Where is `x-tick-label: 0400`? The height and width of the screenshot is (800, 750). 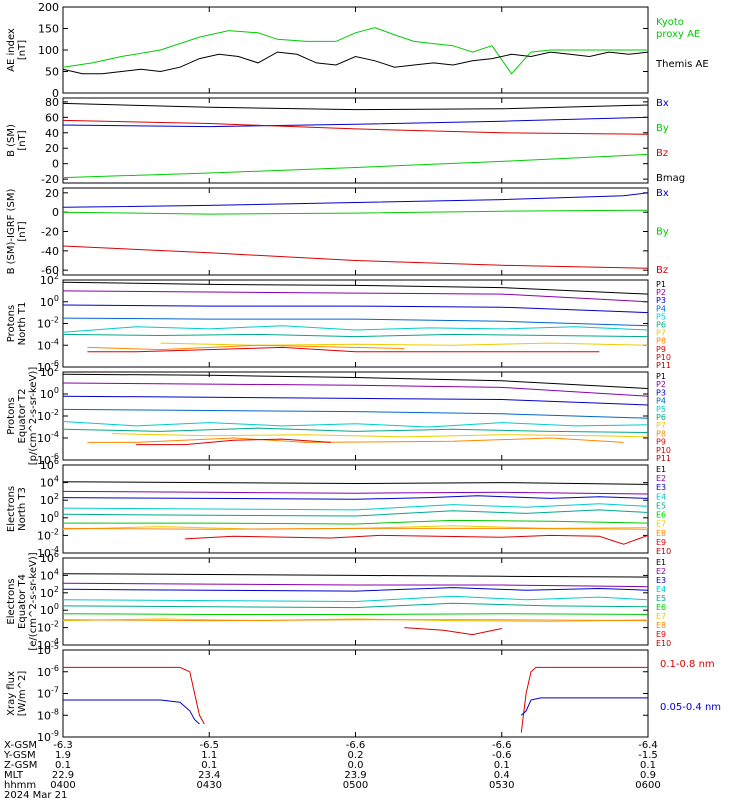 x-tick-label: 0400 is located at coordinates (62, 785).